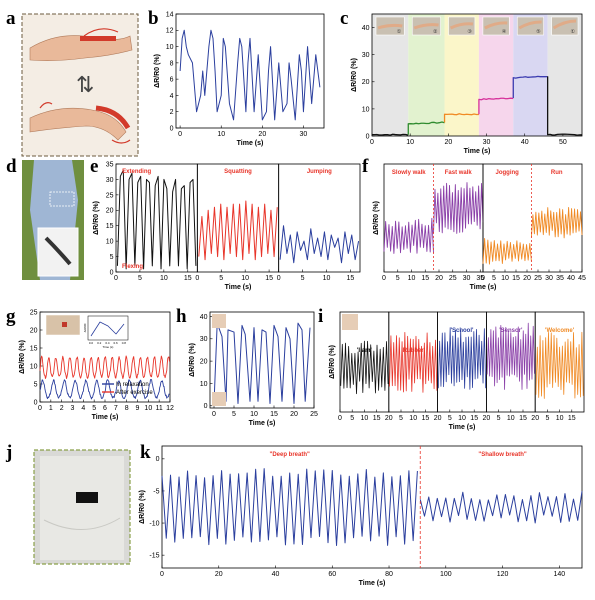 The width and height of the screenshot is (595, 600). What do you see at coordinates (159, 408) in the screenshot?
I see `x-tick-label: 11` at bounding box center [159, 408].